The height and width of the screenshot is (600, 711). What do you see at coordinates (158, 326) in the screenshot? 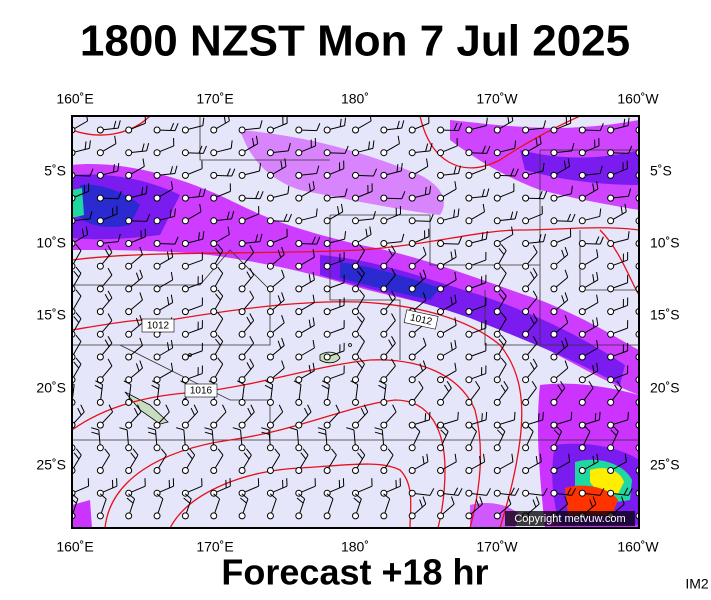
I see `isobar-label: 1012` at bounding box center [158, 326].